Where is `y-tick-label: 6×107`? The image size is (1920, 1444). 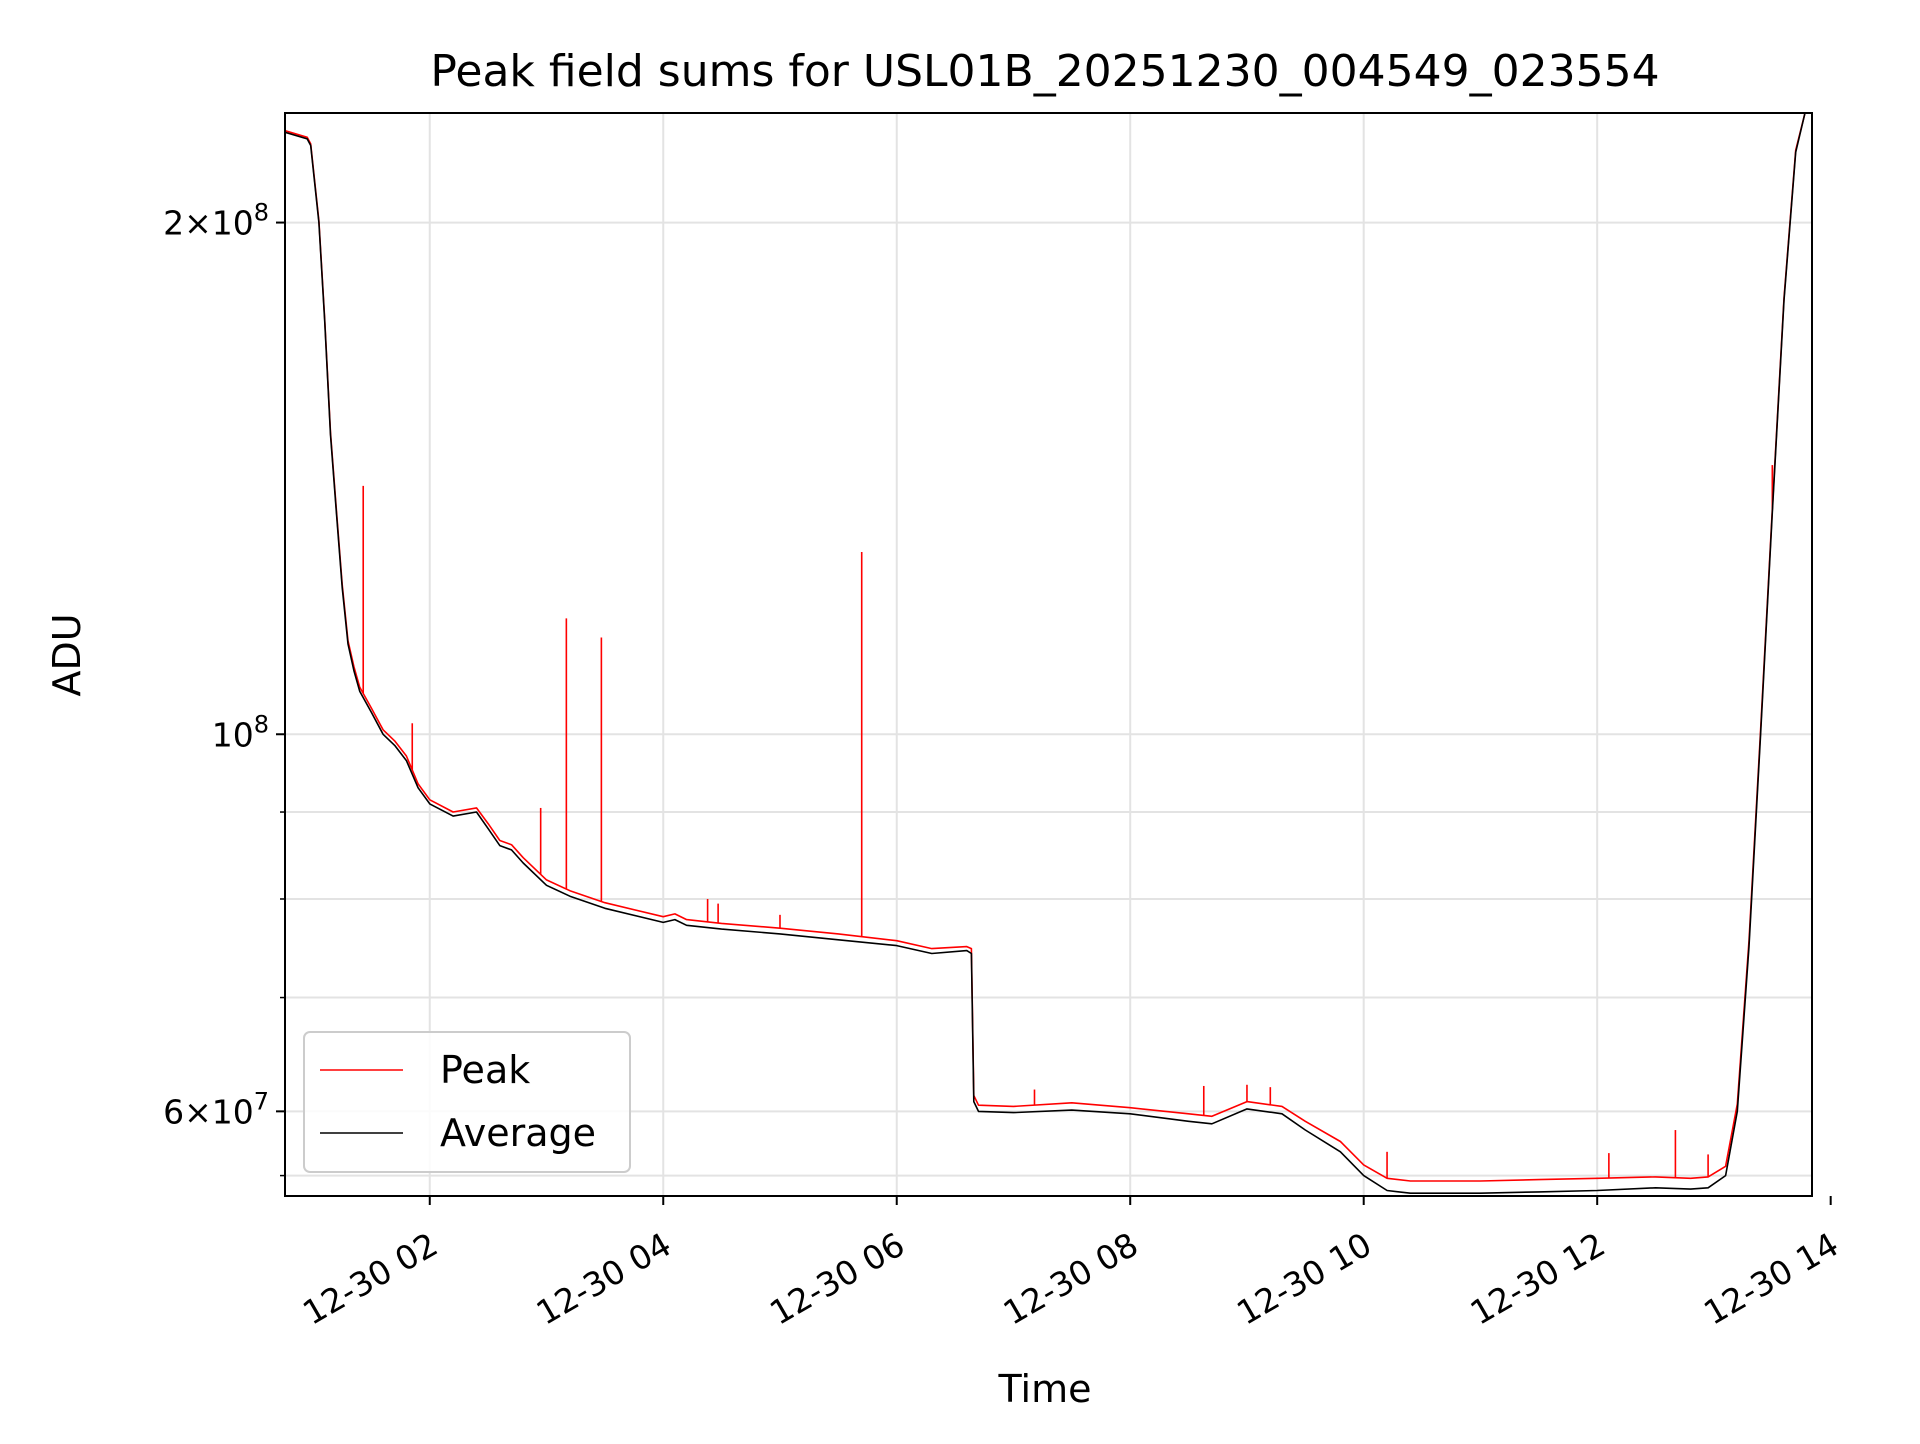
y-tick-label: 6×107 is located at coordinates (216, 1109).